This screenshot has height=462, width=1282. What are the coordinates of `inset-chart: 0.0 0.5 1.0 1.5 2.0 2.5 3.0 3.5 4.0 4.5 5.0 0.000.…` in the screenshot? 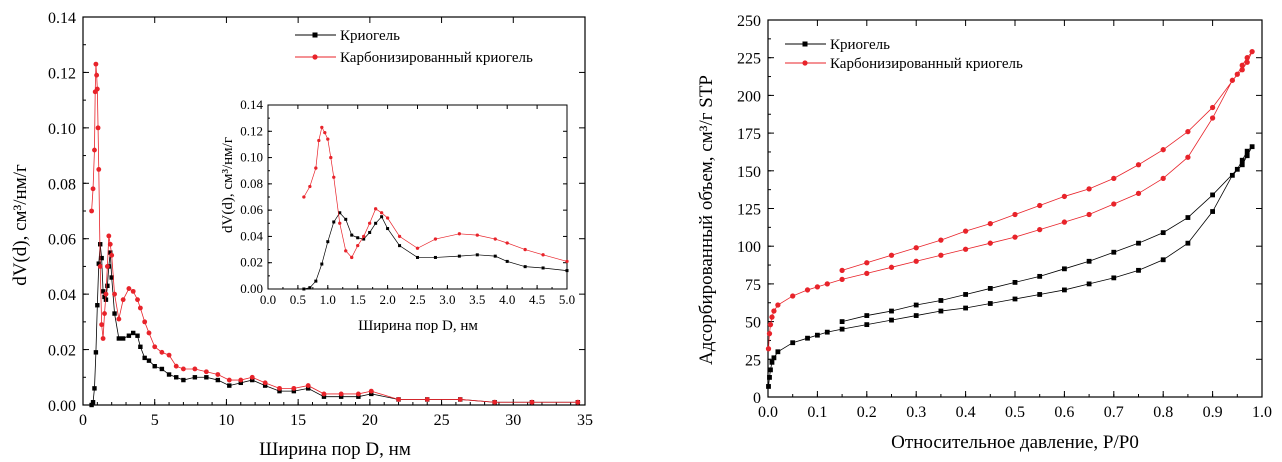 It's located at (397, 215).